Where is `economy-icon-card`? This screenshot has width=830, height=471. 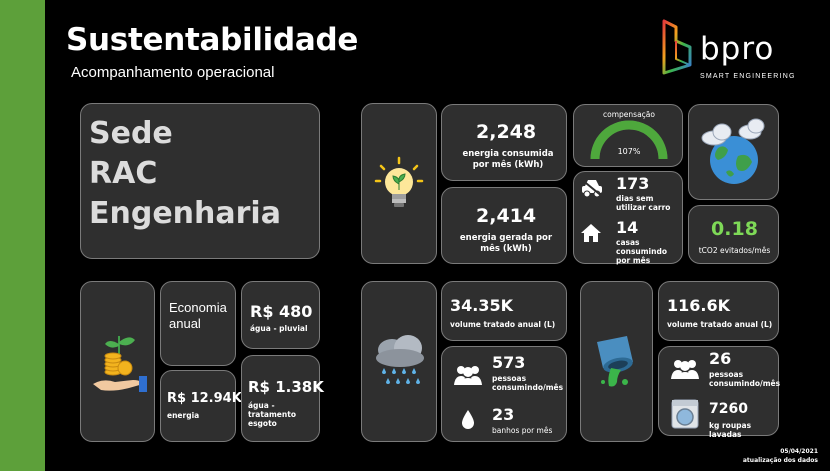 economy-icon-card is located at coordinates (117, 361).